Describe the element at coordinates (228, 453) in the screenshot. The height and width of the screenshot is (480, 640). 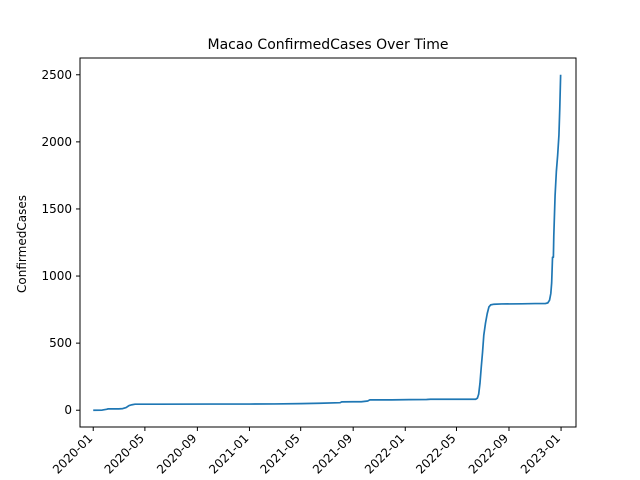
I see `x-tick-label: 2021-01` at that location.